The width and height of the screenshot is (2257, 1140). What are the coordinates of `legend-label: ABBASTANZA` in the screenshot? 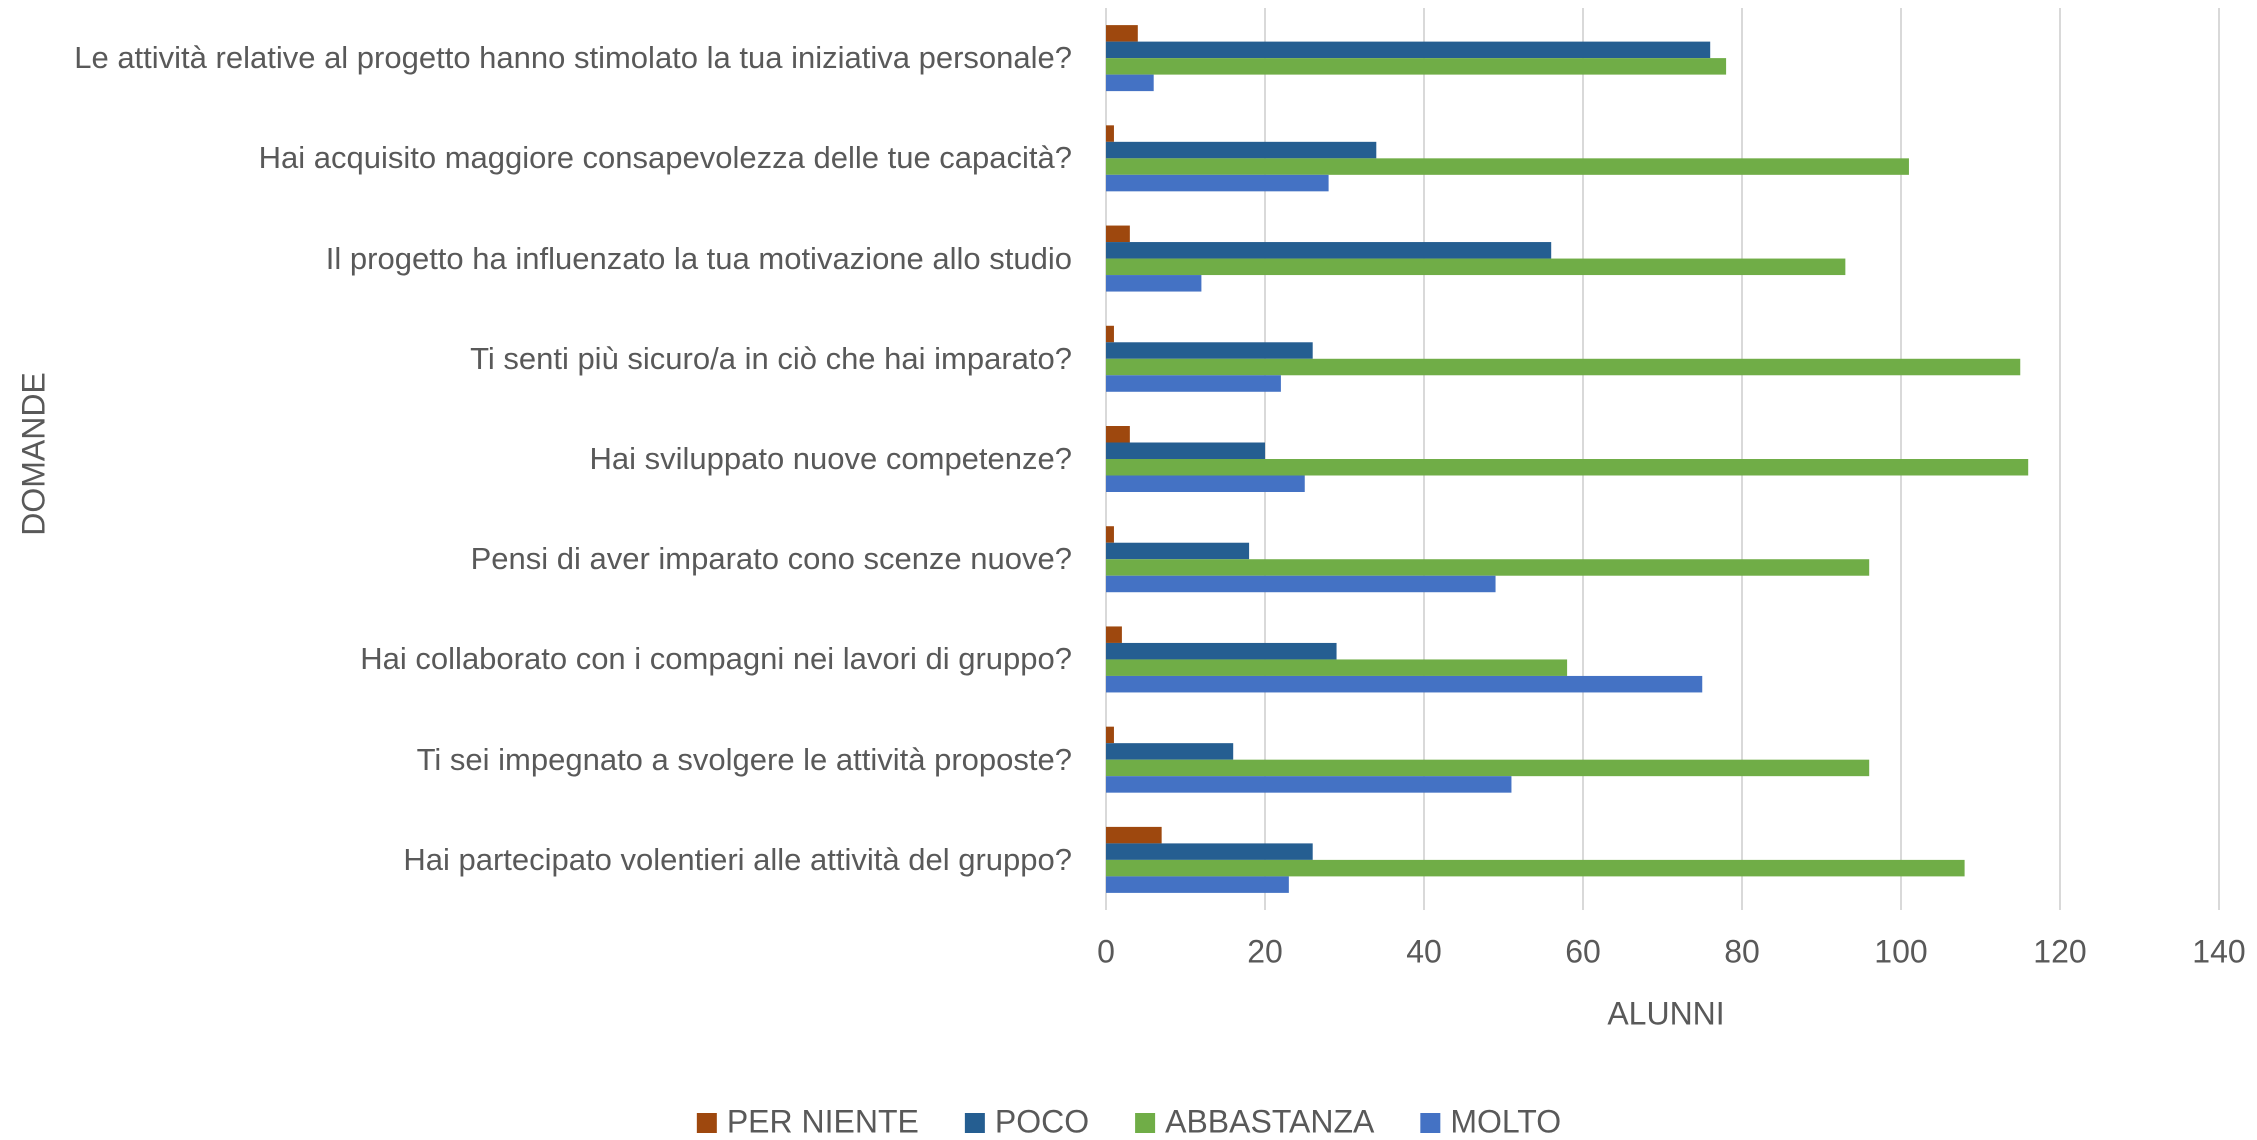 It's located at (1270, 1121).